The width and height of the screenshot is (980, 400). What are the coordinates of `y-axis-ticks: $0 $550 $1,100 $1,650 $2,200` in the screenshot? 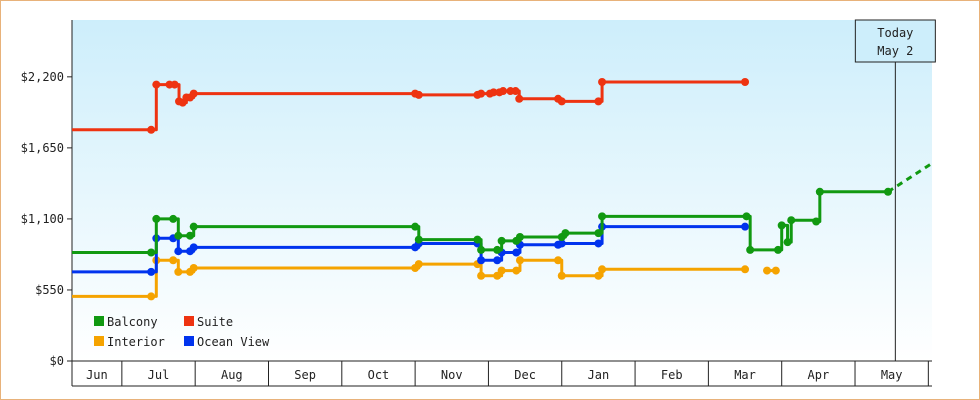 It's located at (46, 219).